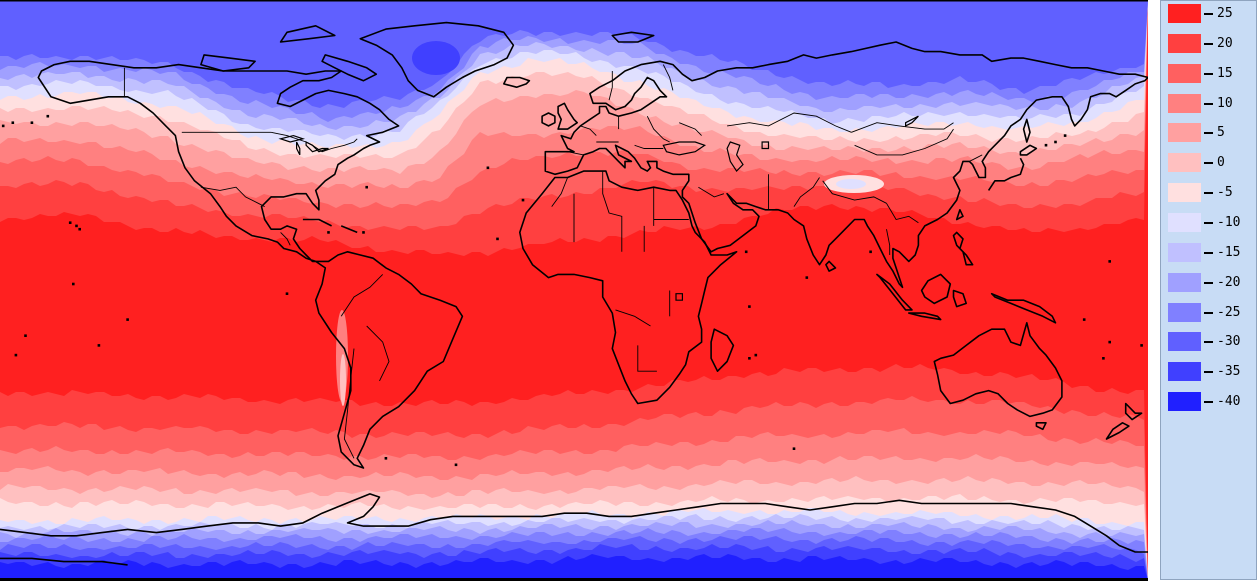 The image size is (1258, 581). What do you see at coordinates (437, 59) in the screenshot?
I see `coast-greenland` at bounding box center [437, 59].